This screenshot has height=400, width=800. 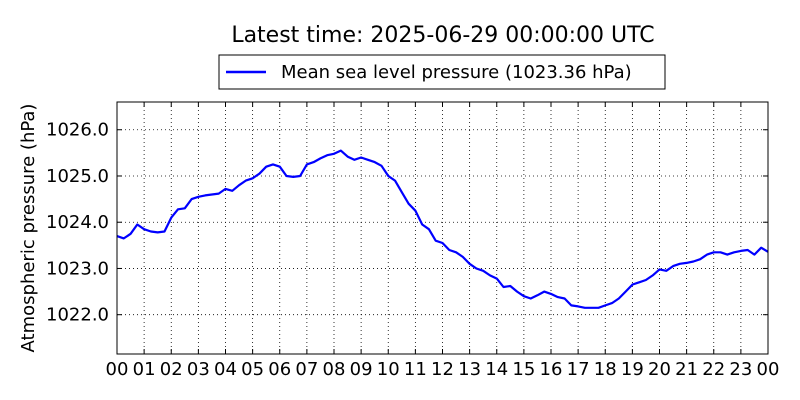 What do you see at coordinates (415, 369) in the screenshot?
I see `x-tick-label: 11` at bounding box center [415, 369].